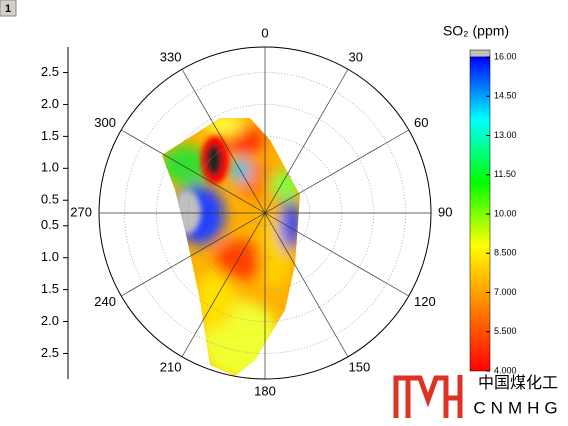 This screenshot has width=568, height=426. What do you see at coordinates (505, 213) in the screenshot?
I see `colorbar-tick-label: 10.00` at bounding box center [505, 213].